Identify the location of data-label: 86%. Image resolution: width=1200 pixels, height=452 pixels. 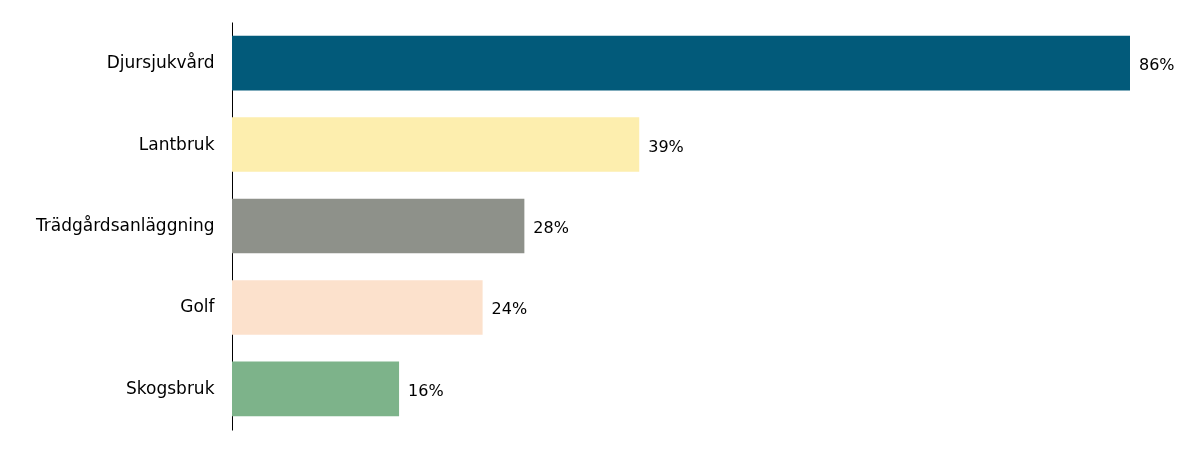
(1157, 65).